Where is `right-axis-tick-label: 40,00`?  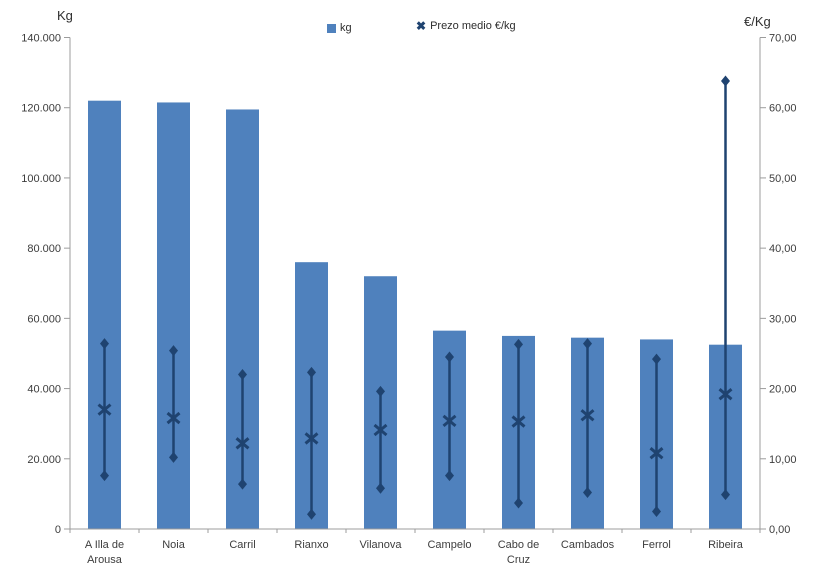
right-axis-tick-label: 40,00 is located at coordinates (783, 249).